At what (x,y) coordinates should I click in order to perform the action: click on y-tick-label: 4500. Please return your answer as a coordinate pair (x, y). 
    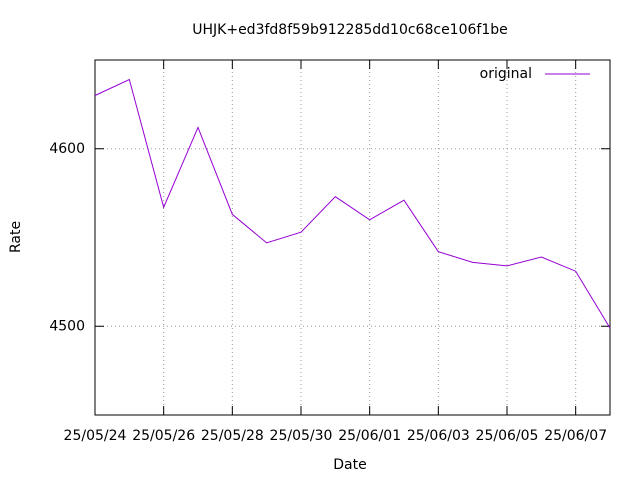
    Looking at the image, I should click on (67, 326).